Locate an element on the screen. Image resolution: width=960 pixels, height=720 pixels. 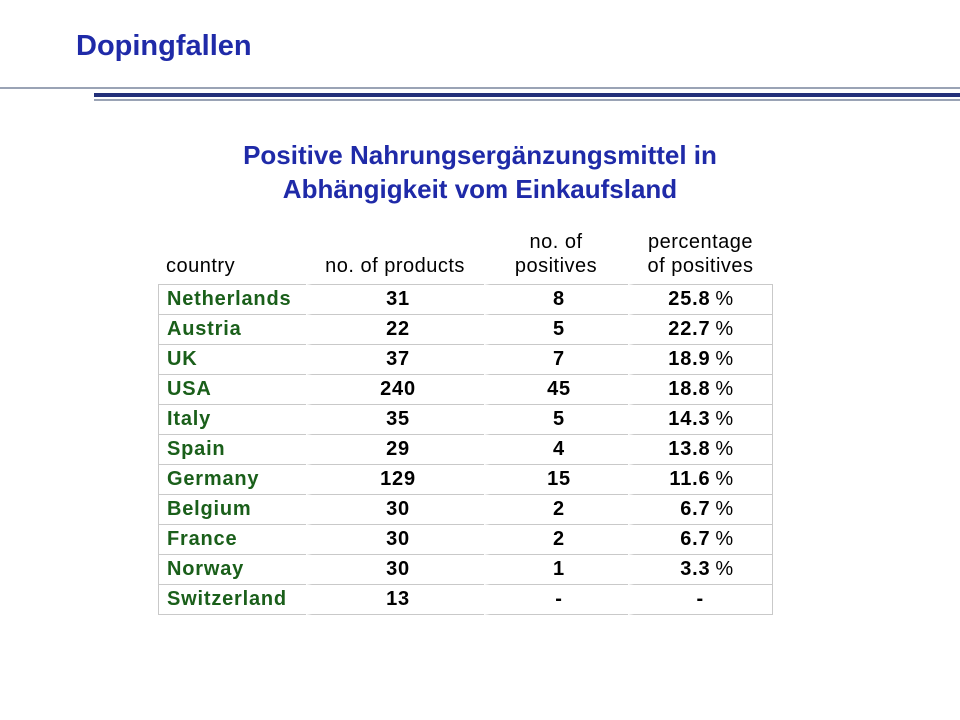
cell-products: 13 is located at coordinates (395, 600).